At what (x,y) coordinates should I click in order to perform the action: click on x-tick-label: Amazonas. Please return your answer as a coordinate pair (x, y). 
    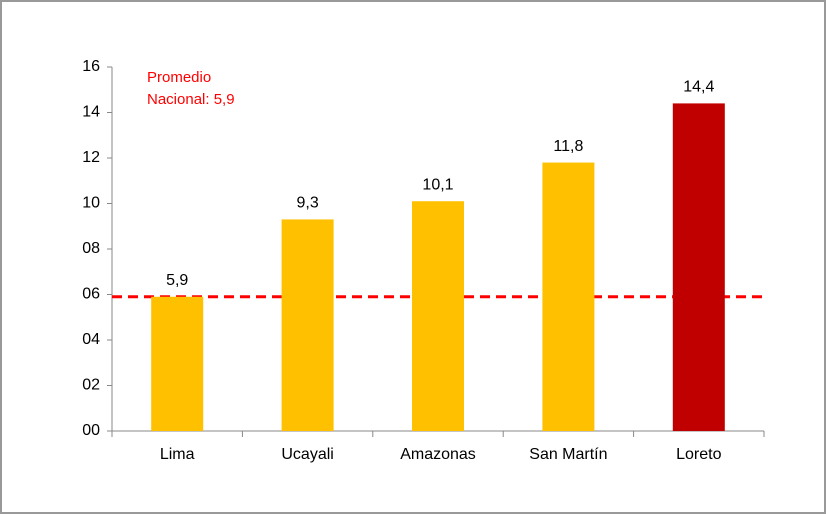
    Looking at the image, I should click on (438, 454).